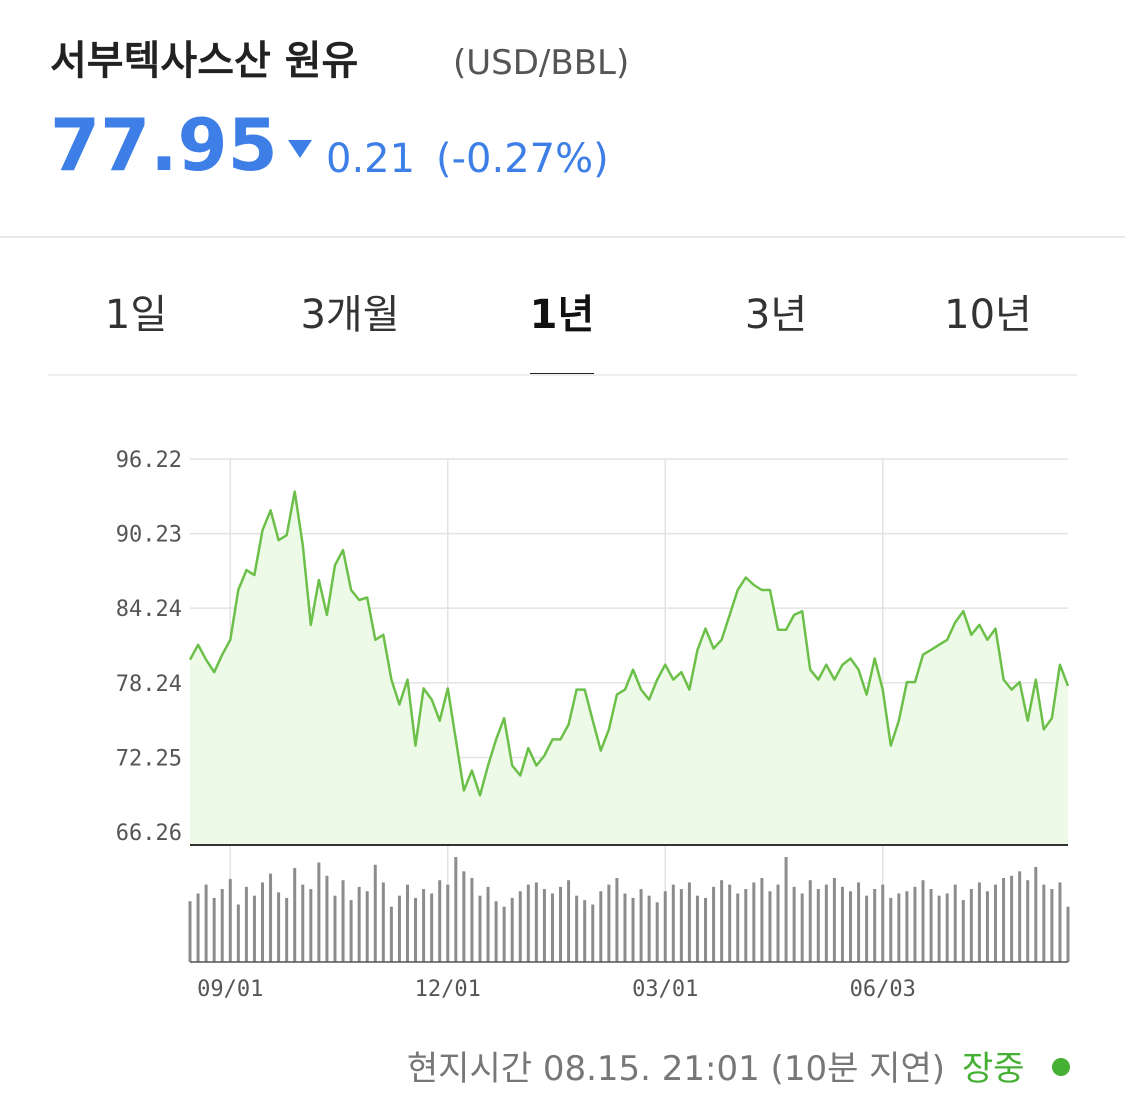 This screenshot has width=1125, height=1106. Describe the element at coordinates (149, 460) in the screenshot. I see `y-tick-label: 96.22` at that location.